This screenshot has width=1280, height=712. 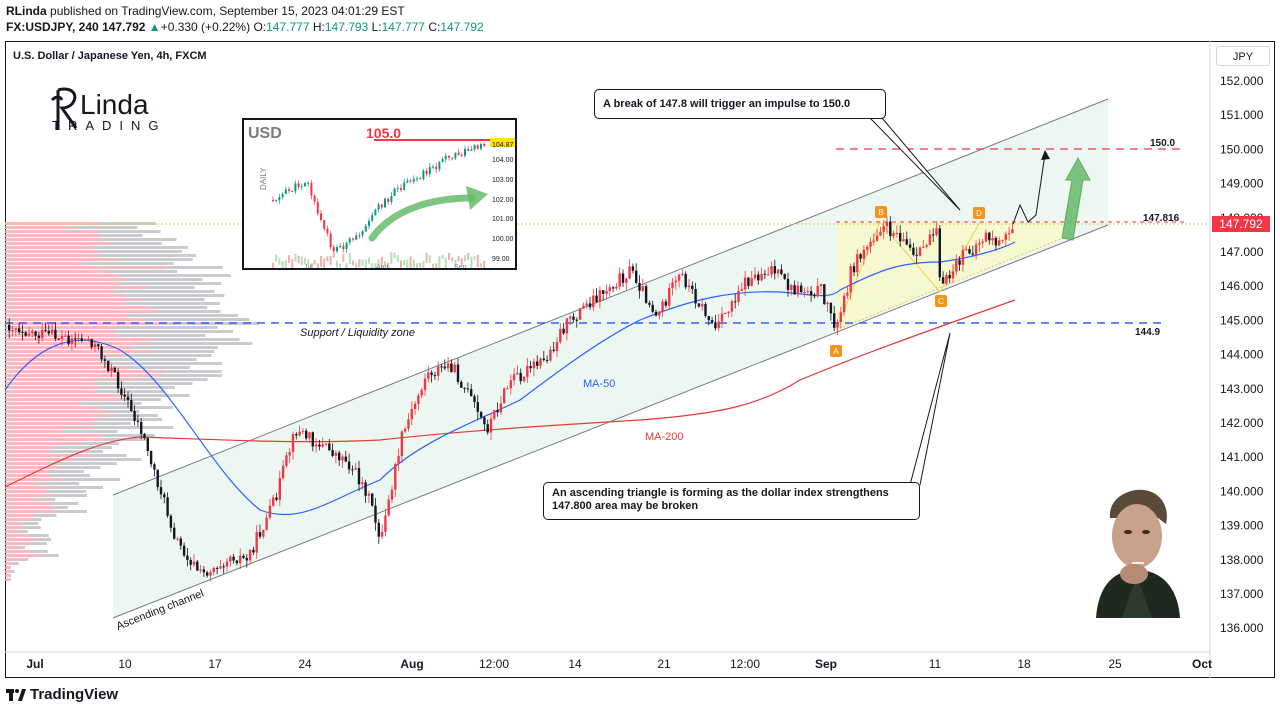 What do you see at coordinates (619, 664) in the screenshot?
I see `time-axis: Jul 10 17 24 Aug 12:00 14 21 12:00 Sep 11 18 25 Oct` at bounding box center [619, 664].